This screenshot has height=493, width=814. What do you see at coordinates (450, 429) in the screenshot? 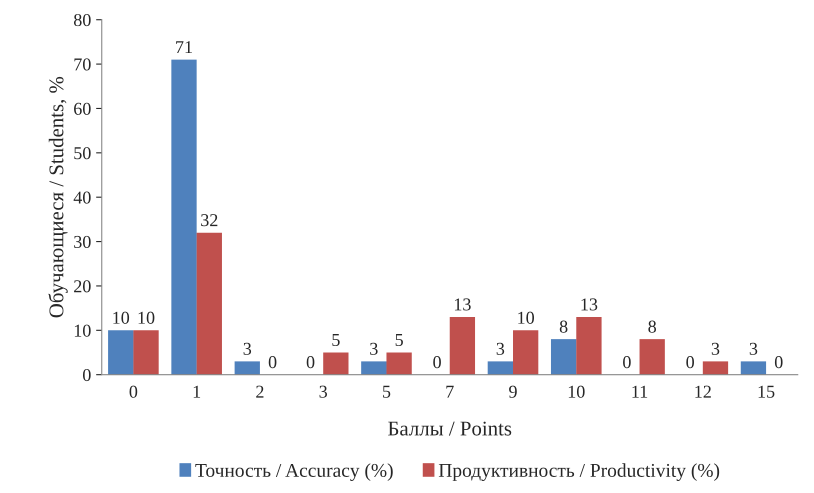
I see `x-axis-title: Баллы / Points` at bounding box center [450, 429].